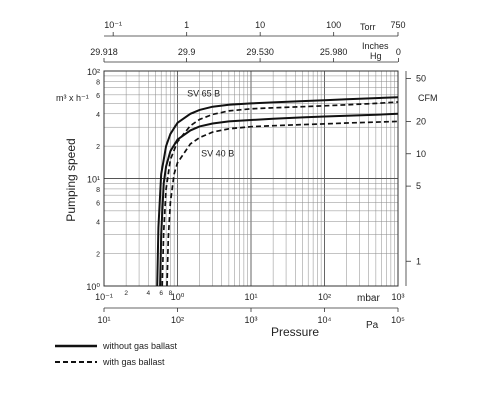  Describe the element at coordinates (178, 297) in the screenshot. I see `x-mbar-tick-label: 10⁰` at that location.